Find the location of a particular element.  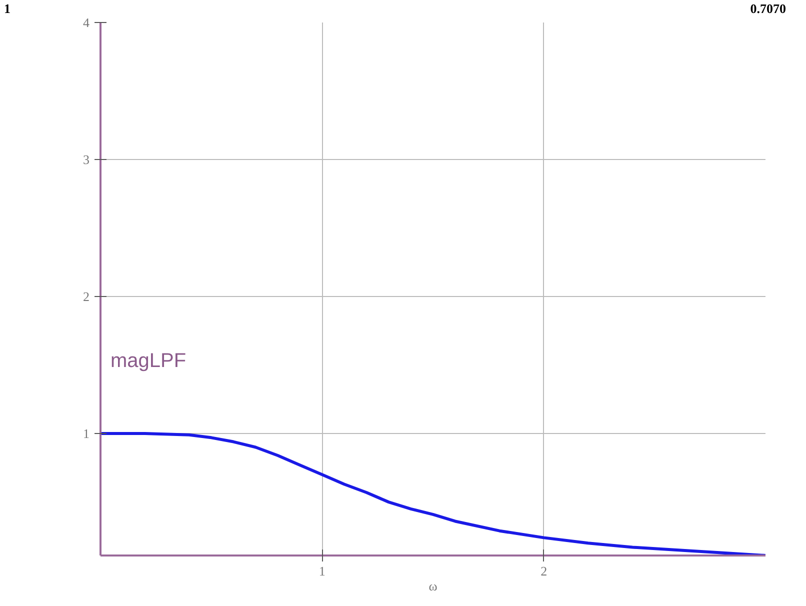

annotation: 1 is located at coordinates (7, 9).